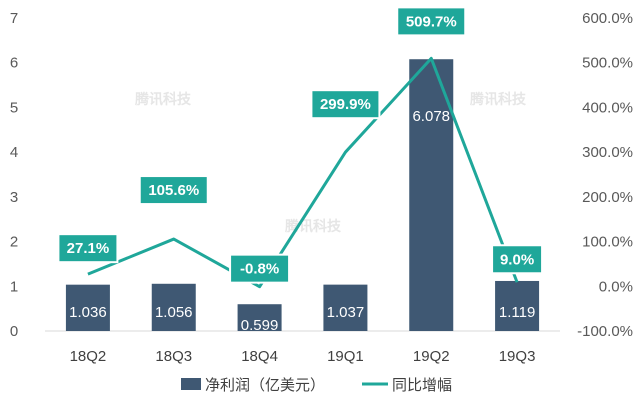 Image resolution: width=641 pixels, height=406 pixels. I want to click on left-axis-ticks: 0 1 2 3 4 5 6 7, so click(14, 175).